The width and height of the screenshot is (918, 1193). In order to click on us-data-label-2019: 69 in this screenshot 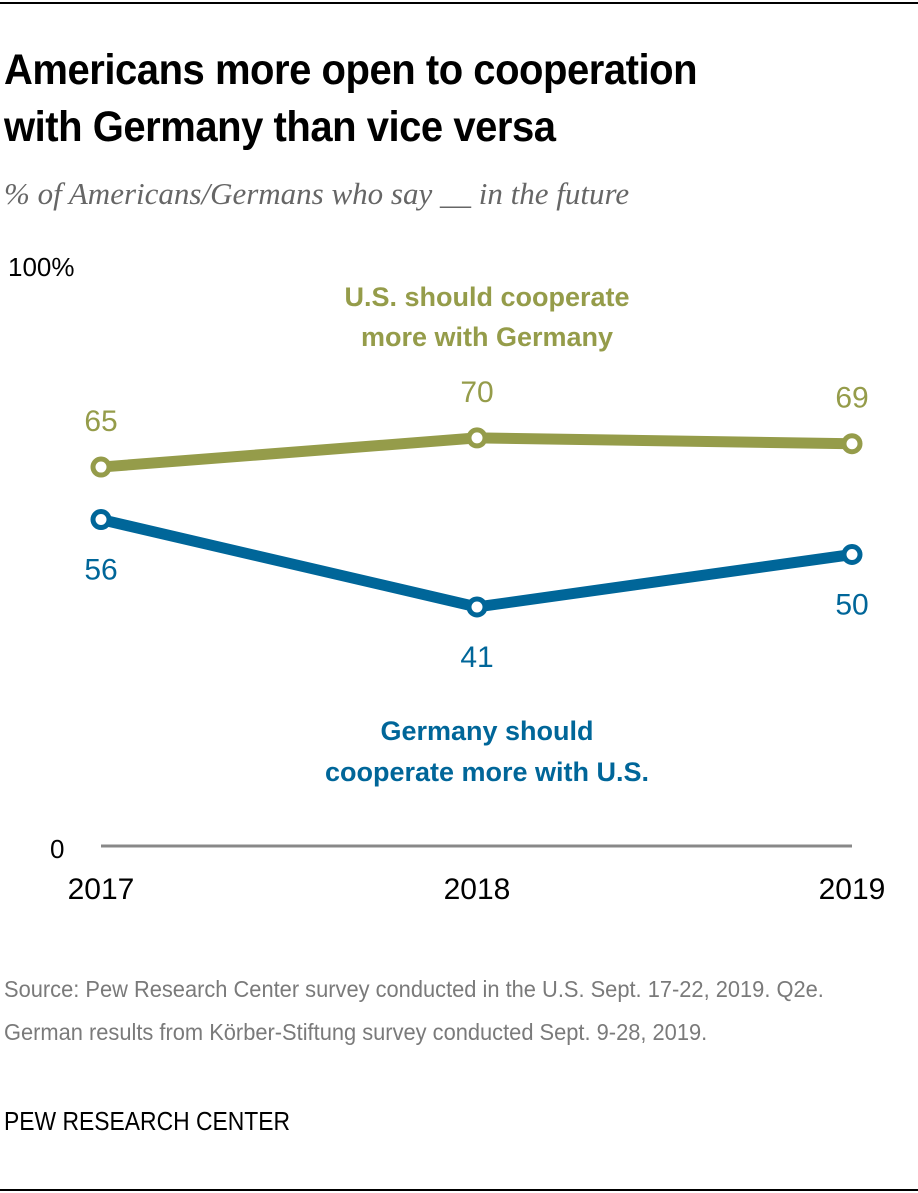, I will do `click(851, 398)`.